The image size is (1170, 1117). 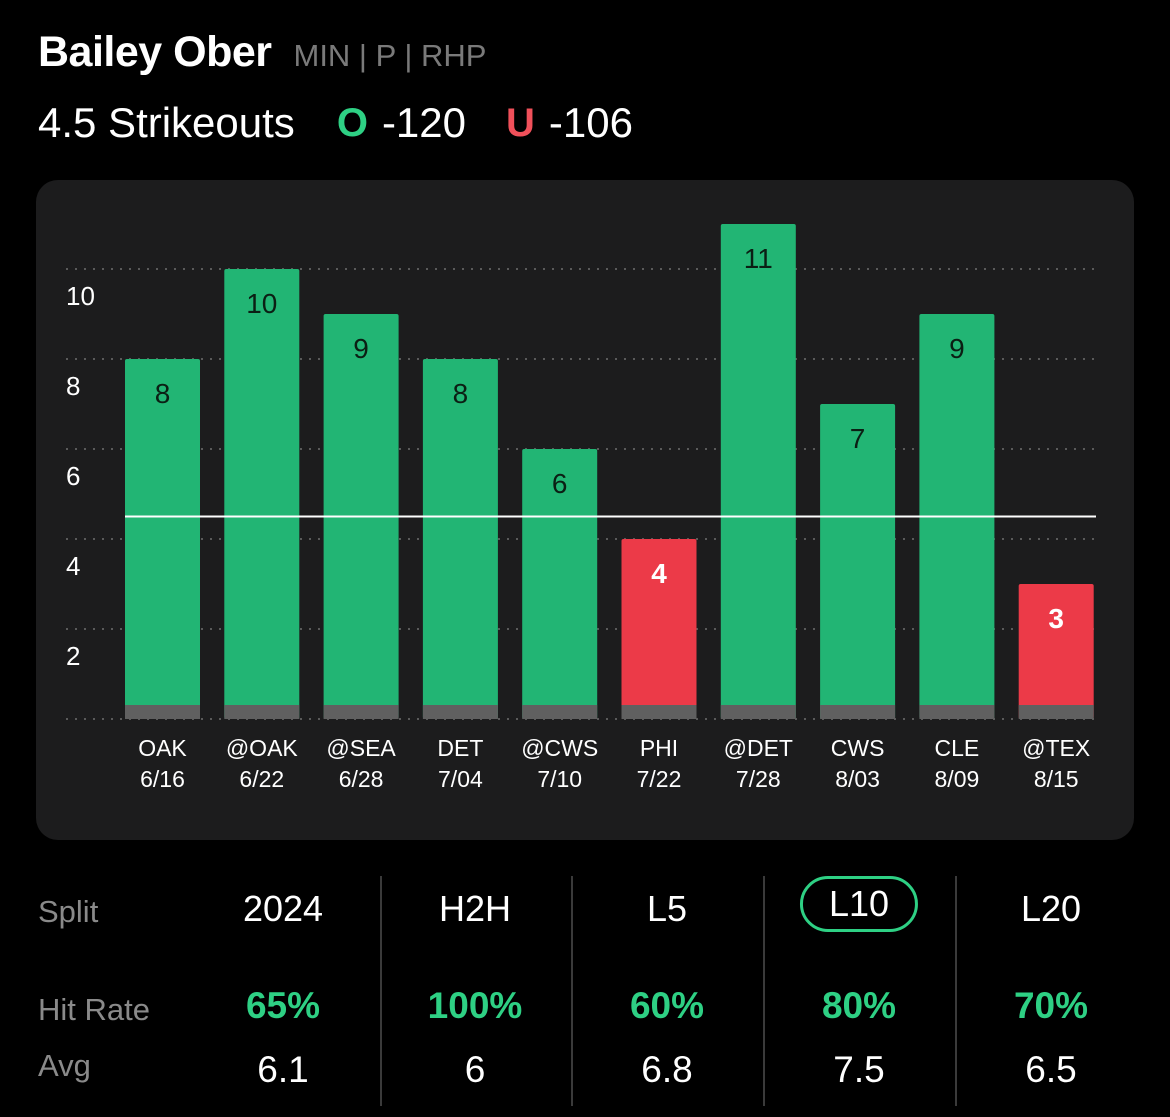 I want to click on bar-value-label: 7, so click(x=858, y=438).